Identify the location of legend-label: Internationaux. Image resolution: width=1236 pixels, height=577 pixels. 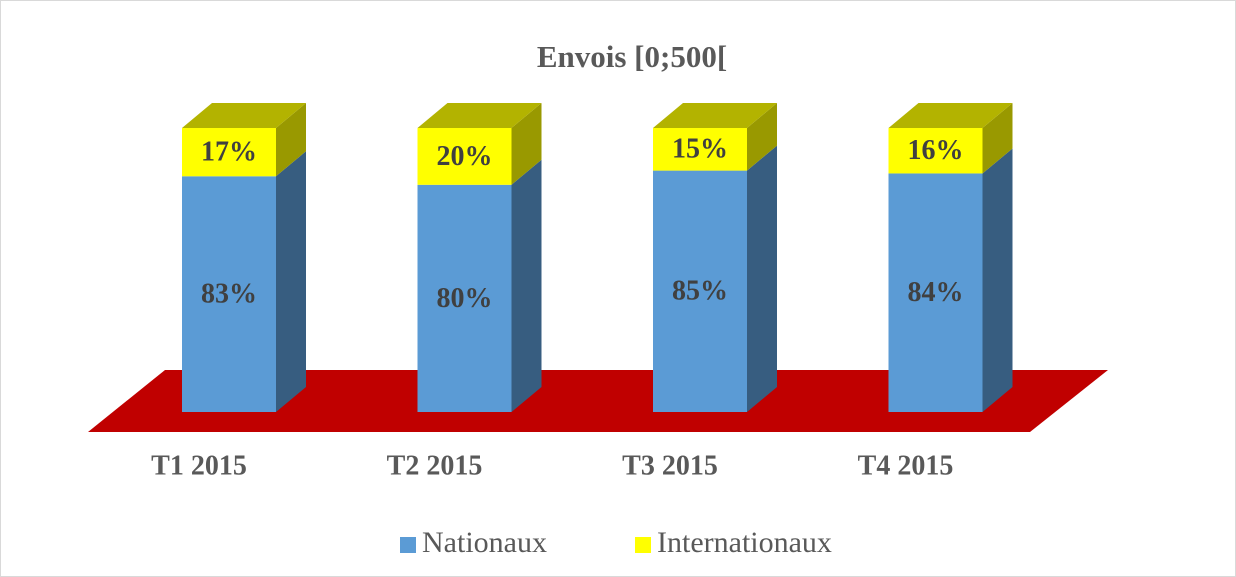
(744, 542).